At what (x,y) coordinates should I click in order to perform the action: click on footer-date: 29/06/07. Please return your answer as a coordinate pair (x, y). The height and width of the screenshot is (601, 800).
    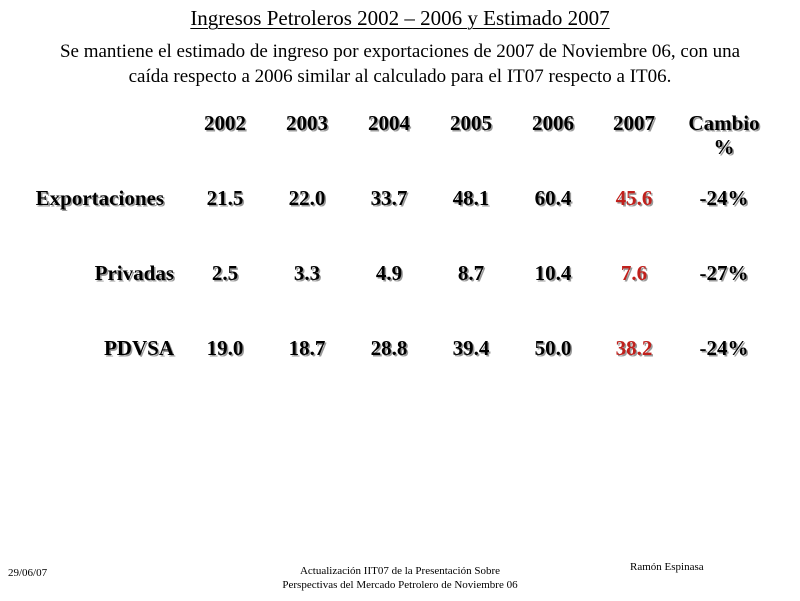
    Looking at the image, I should click on (28, 573).